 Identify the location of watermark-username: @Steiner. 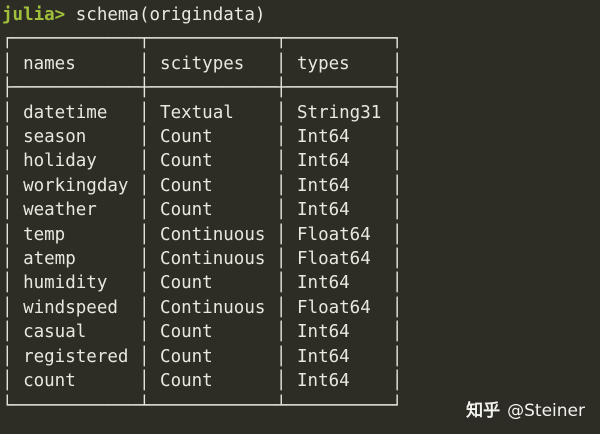
(546, 411).